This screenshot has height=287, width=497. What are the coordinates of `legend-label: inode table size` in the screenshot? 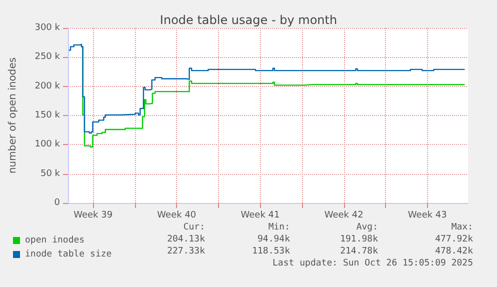 It's located at (68, 255).